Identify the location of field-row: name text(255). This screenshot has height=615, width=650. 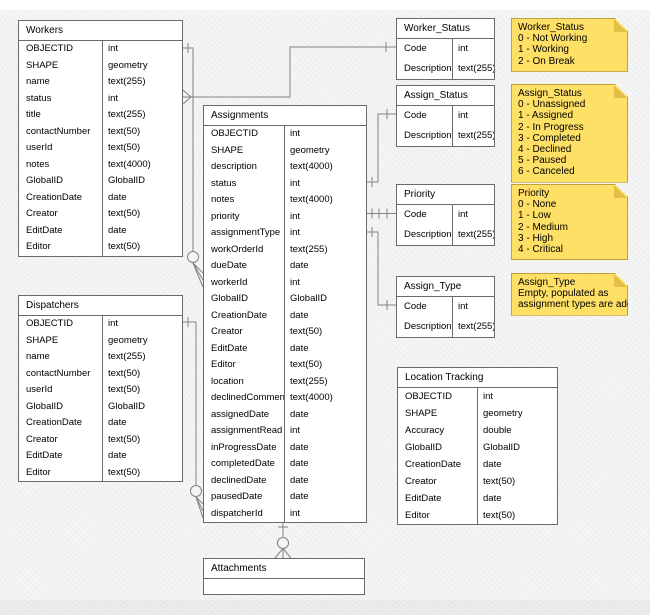
(100, 82).